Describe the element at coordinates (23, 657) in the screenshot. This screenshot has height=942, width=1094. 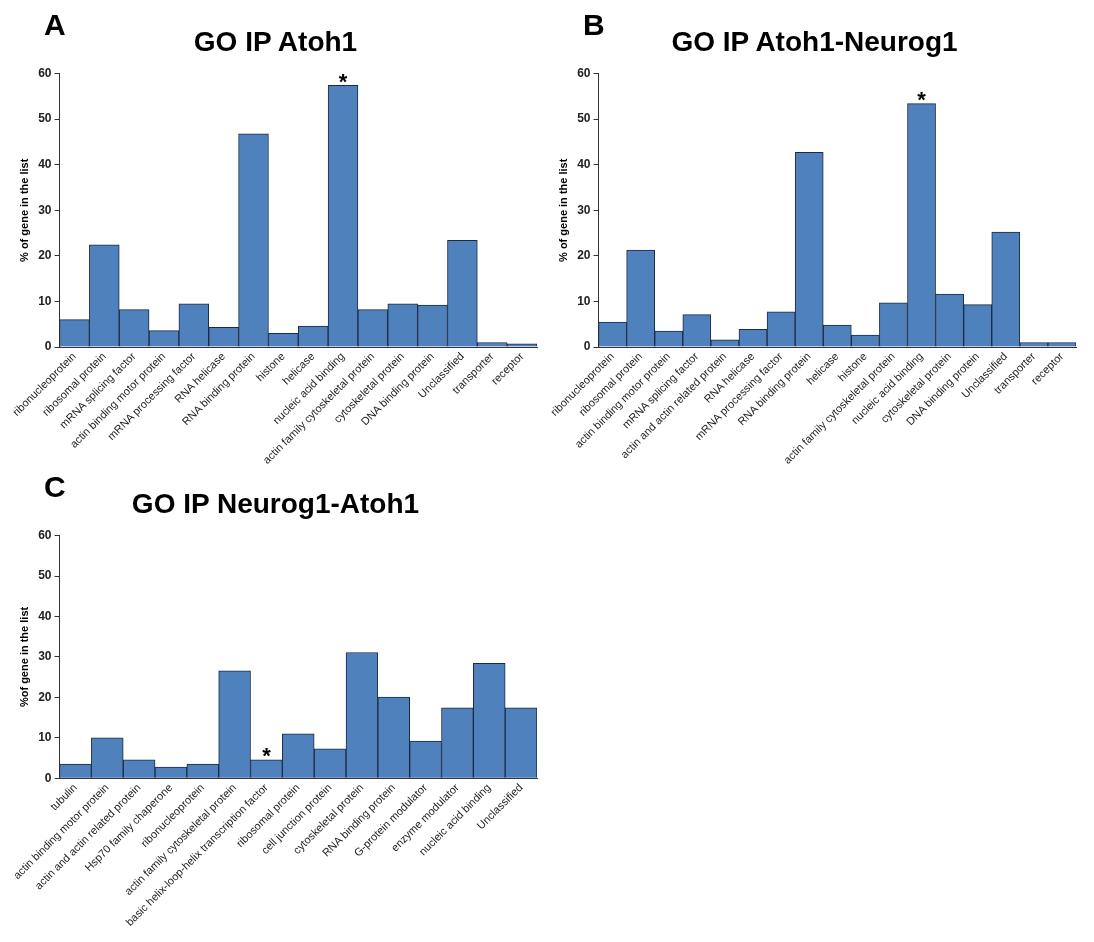
I see `y-axis-title: %of gene in the list` at that location.